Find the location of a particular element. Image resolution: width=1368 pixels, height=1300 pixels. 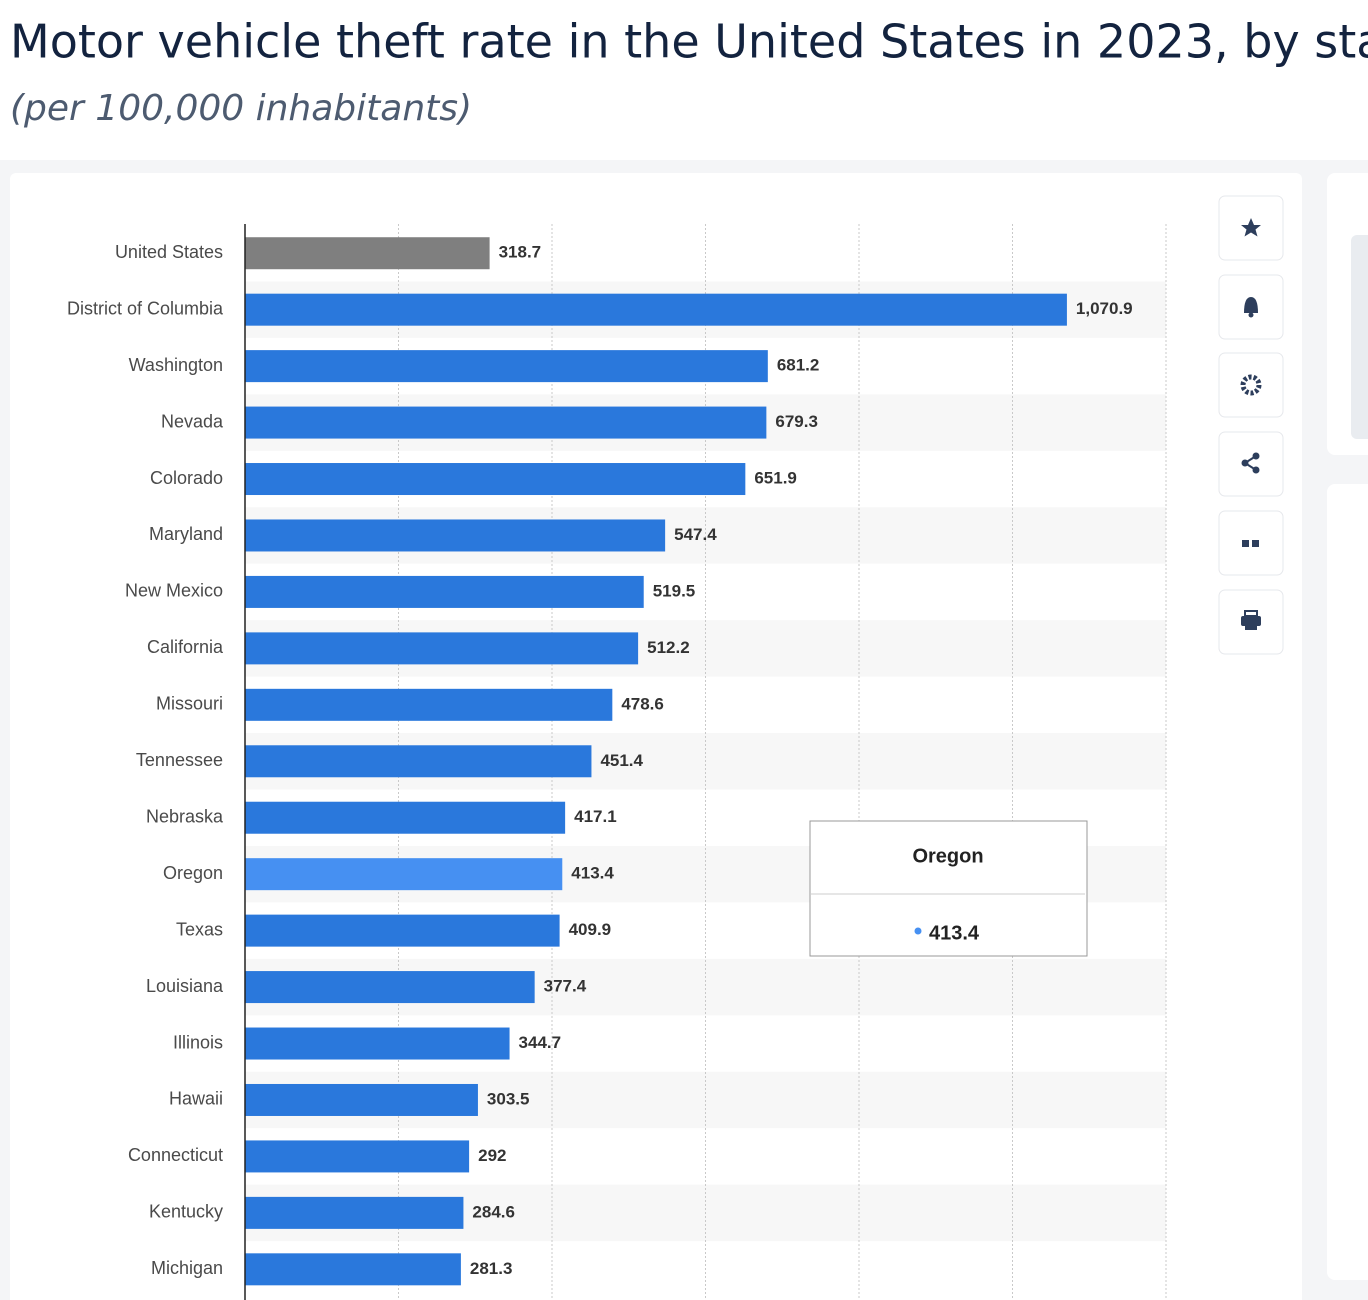

category-label: Oregon is located at coordinates (193, 873).